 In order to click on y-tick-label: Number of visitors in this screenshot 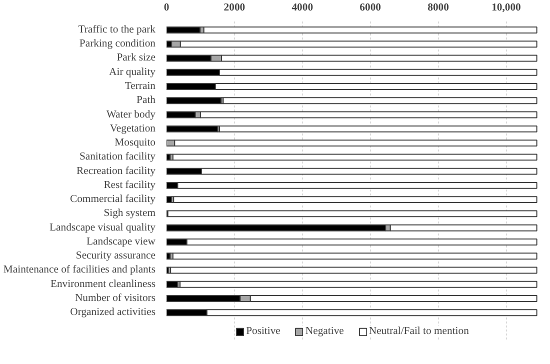, I will do `click(115, 298)`.